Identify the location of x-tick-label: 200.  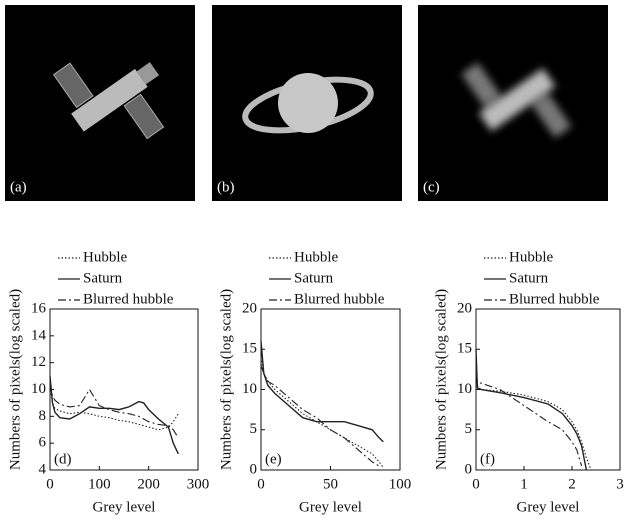
(148, 484).